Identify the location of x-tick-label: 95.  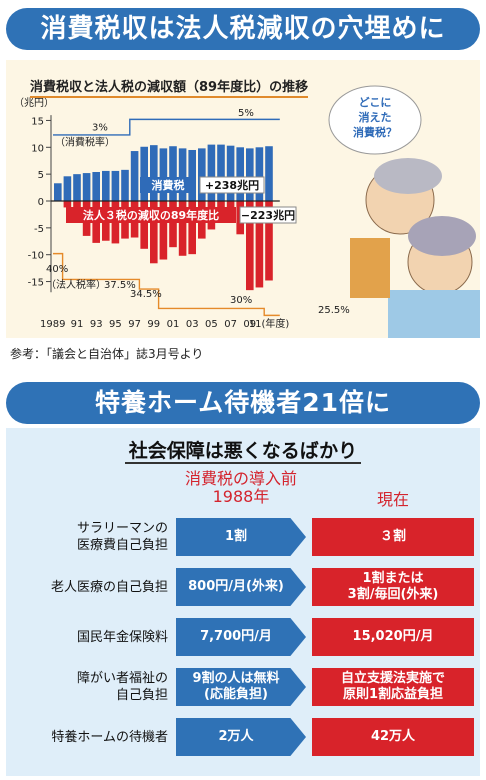
(115, 324).